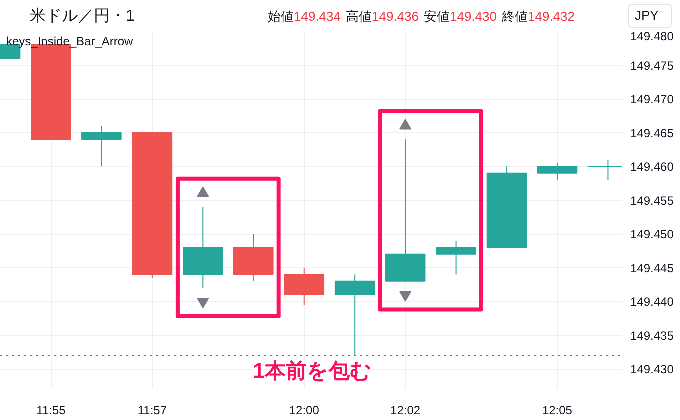  Describe the element at coordinates (51, 411) in the screenshot. I see `x-tick-label: 11:55` at that location.